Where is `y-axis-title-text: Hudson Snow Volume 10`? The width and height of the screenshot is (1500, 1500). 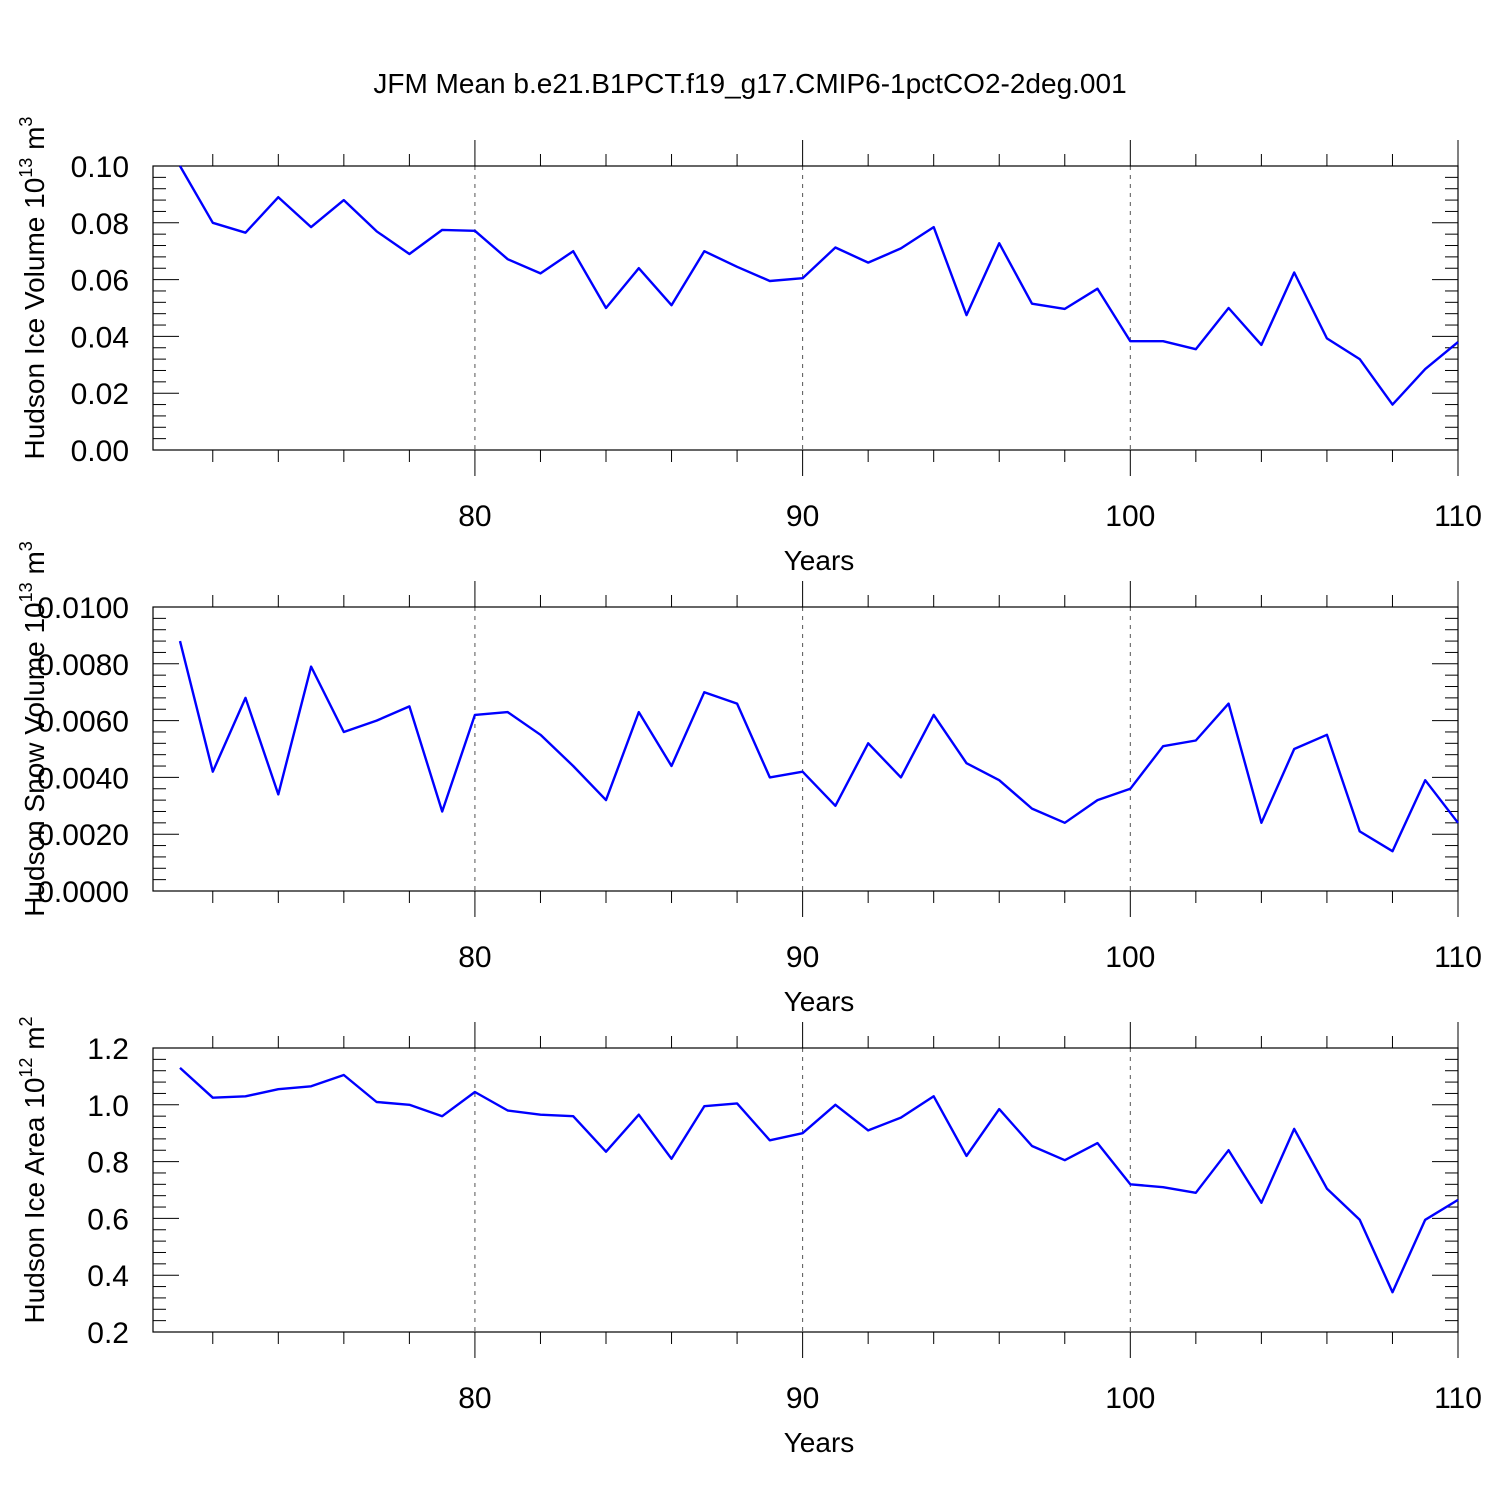 y-axis-title-text: Hudson Snow Volume 10 is located at coordinates (34, 759).